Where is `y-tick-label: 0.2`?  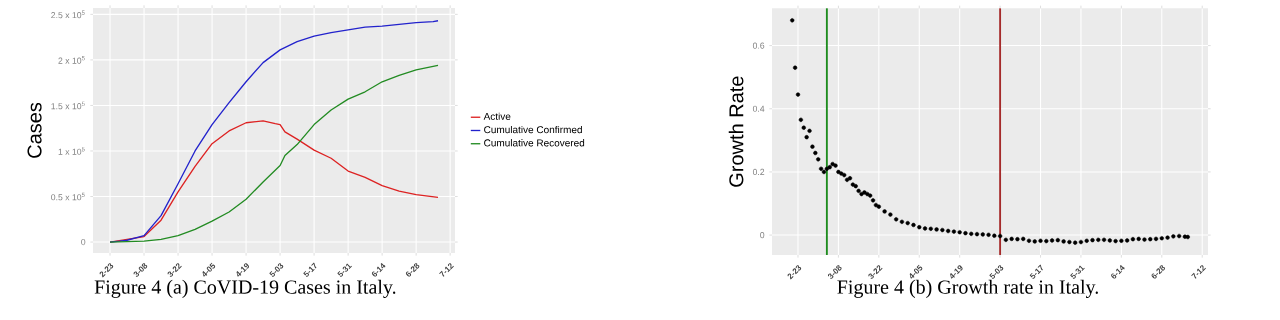 y-tick-label: 0.2 is located at coordinates (758, 171).